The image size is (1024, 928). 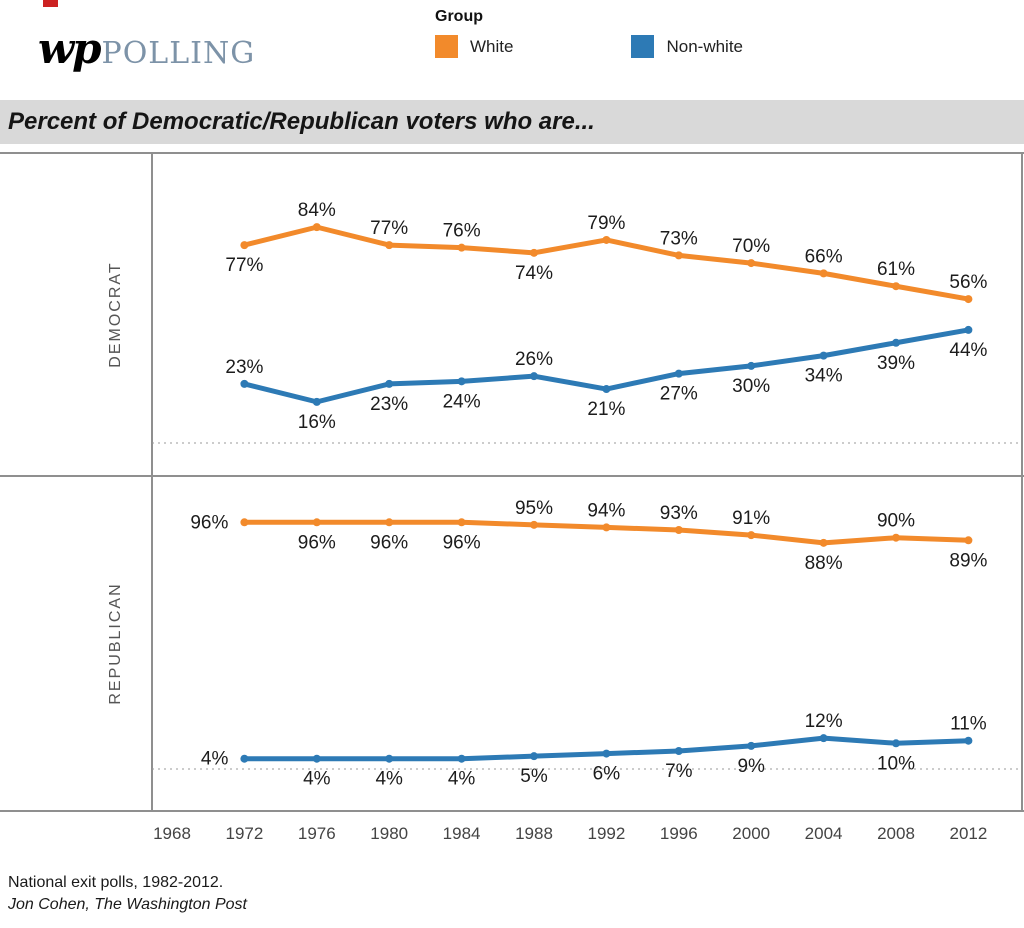 I want to click on x-tick-label: 1988, so click(x=534, y=833).